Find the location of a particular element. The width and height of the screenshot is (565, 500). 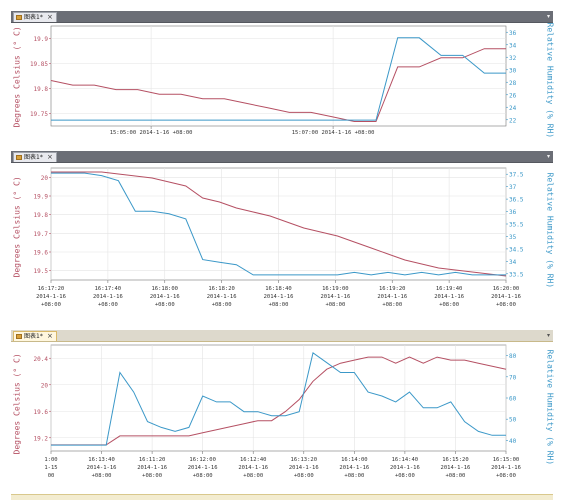

left-tick-label: 19.85 is located at coordinates (39, 64).